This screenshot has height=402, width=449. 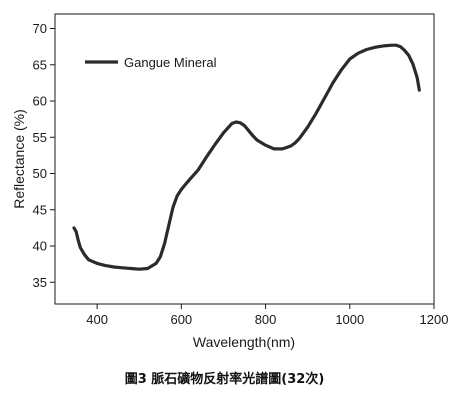 What do you see at coordinates (181, 319) in the screenshot?
I see `x-tick-label: 600` at bounding box center [181, 319].